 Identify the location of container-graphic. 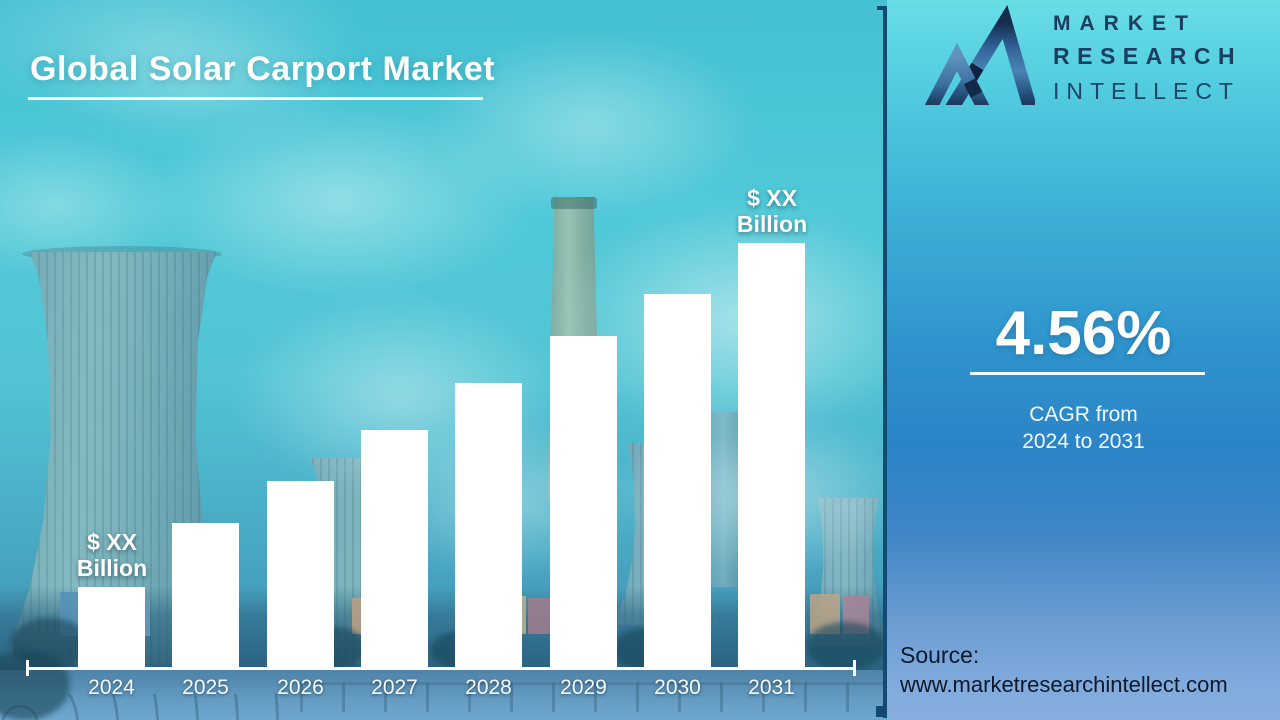
(539, 616).